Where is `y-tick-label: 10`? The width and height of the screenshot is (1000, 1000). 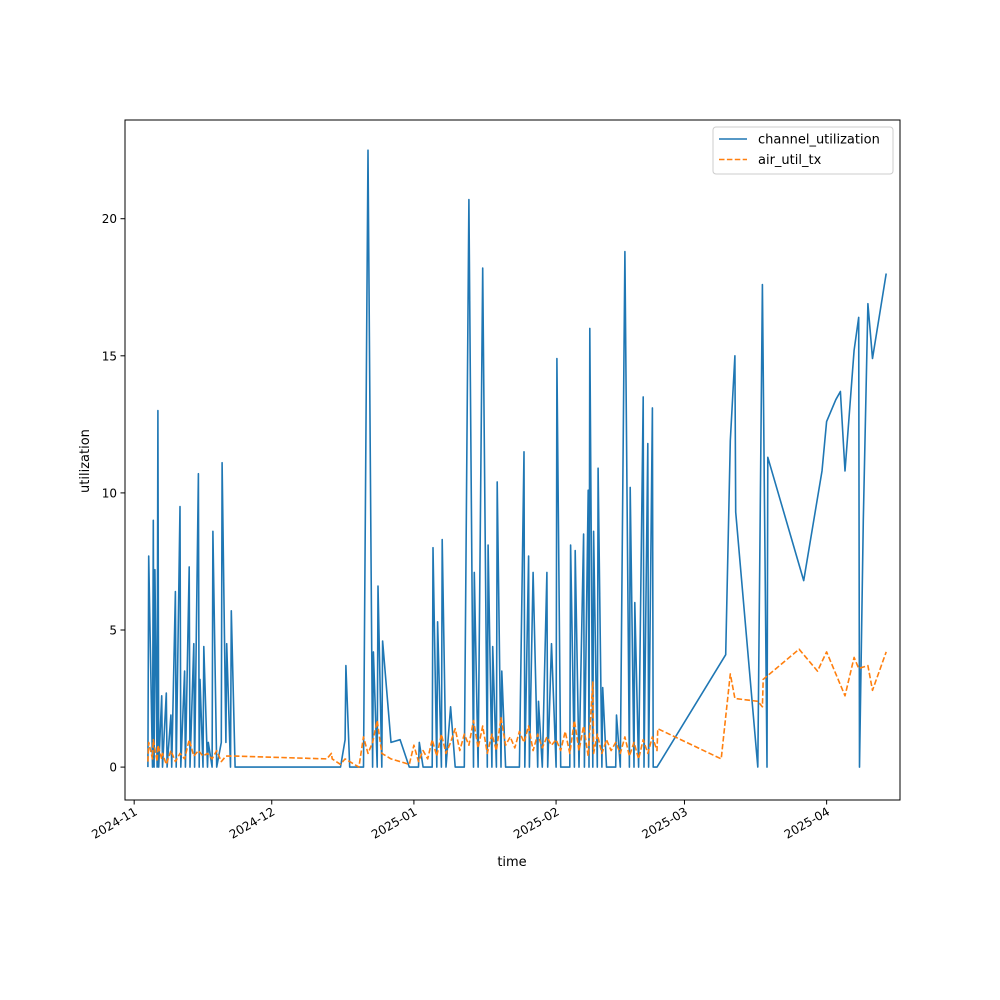
y-tick-label: 10 is located at coordinates (109, 493).